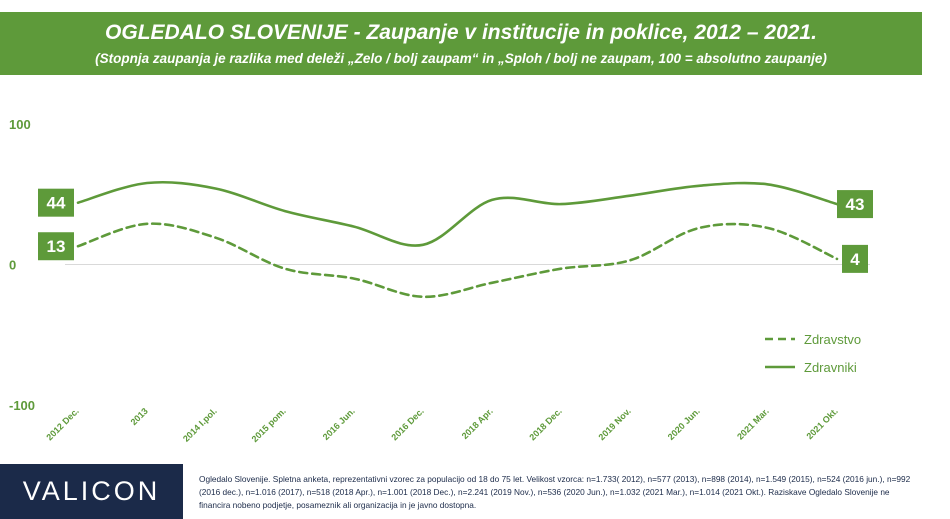  Describe the element at coordinates (753, 424) in the screenshot. I see `x-tick-label: 2021 Mar.` at that location.